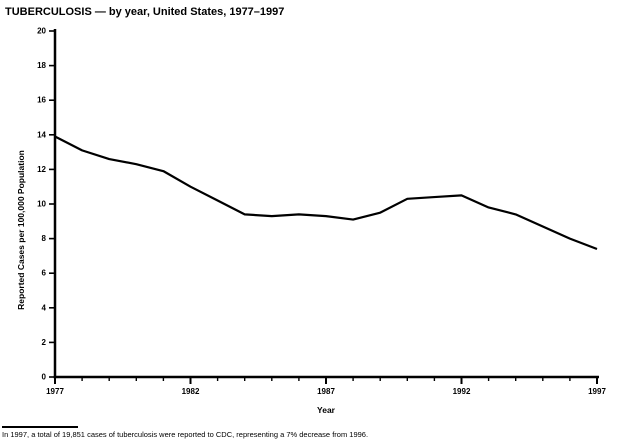  Describe the element at coordinates (326, 410) in the screenshot. I see `x-axis-title: Year` at that location.